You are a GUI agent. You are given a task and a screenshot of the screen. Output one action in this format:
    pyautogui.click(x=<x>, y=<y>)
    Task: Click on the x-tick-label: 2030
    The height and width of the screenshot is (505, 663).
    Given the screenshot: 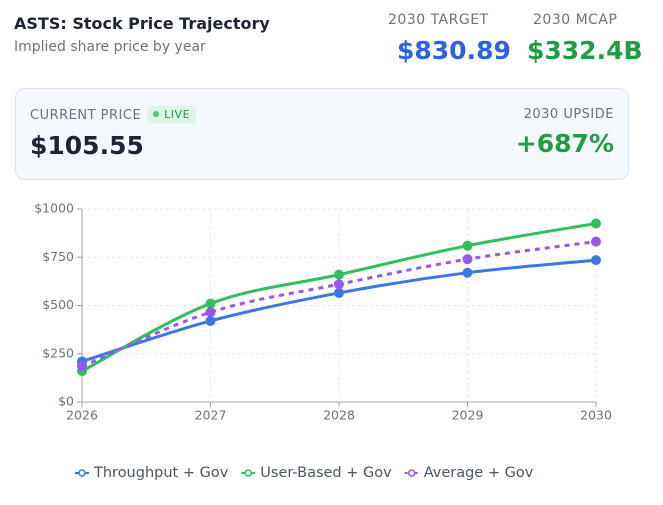 What is the action you would take?
    pyautogui.click(x=596, y=415)
    